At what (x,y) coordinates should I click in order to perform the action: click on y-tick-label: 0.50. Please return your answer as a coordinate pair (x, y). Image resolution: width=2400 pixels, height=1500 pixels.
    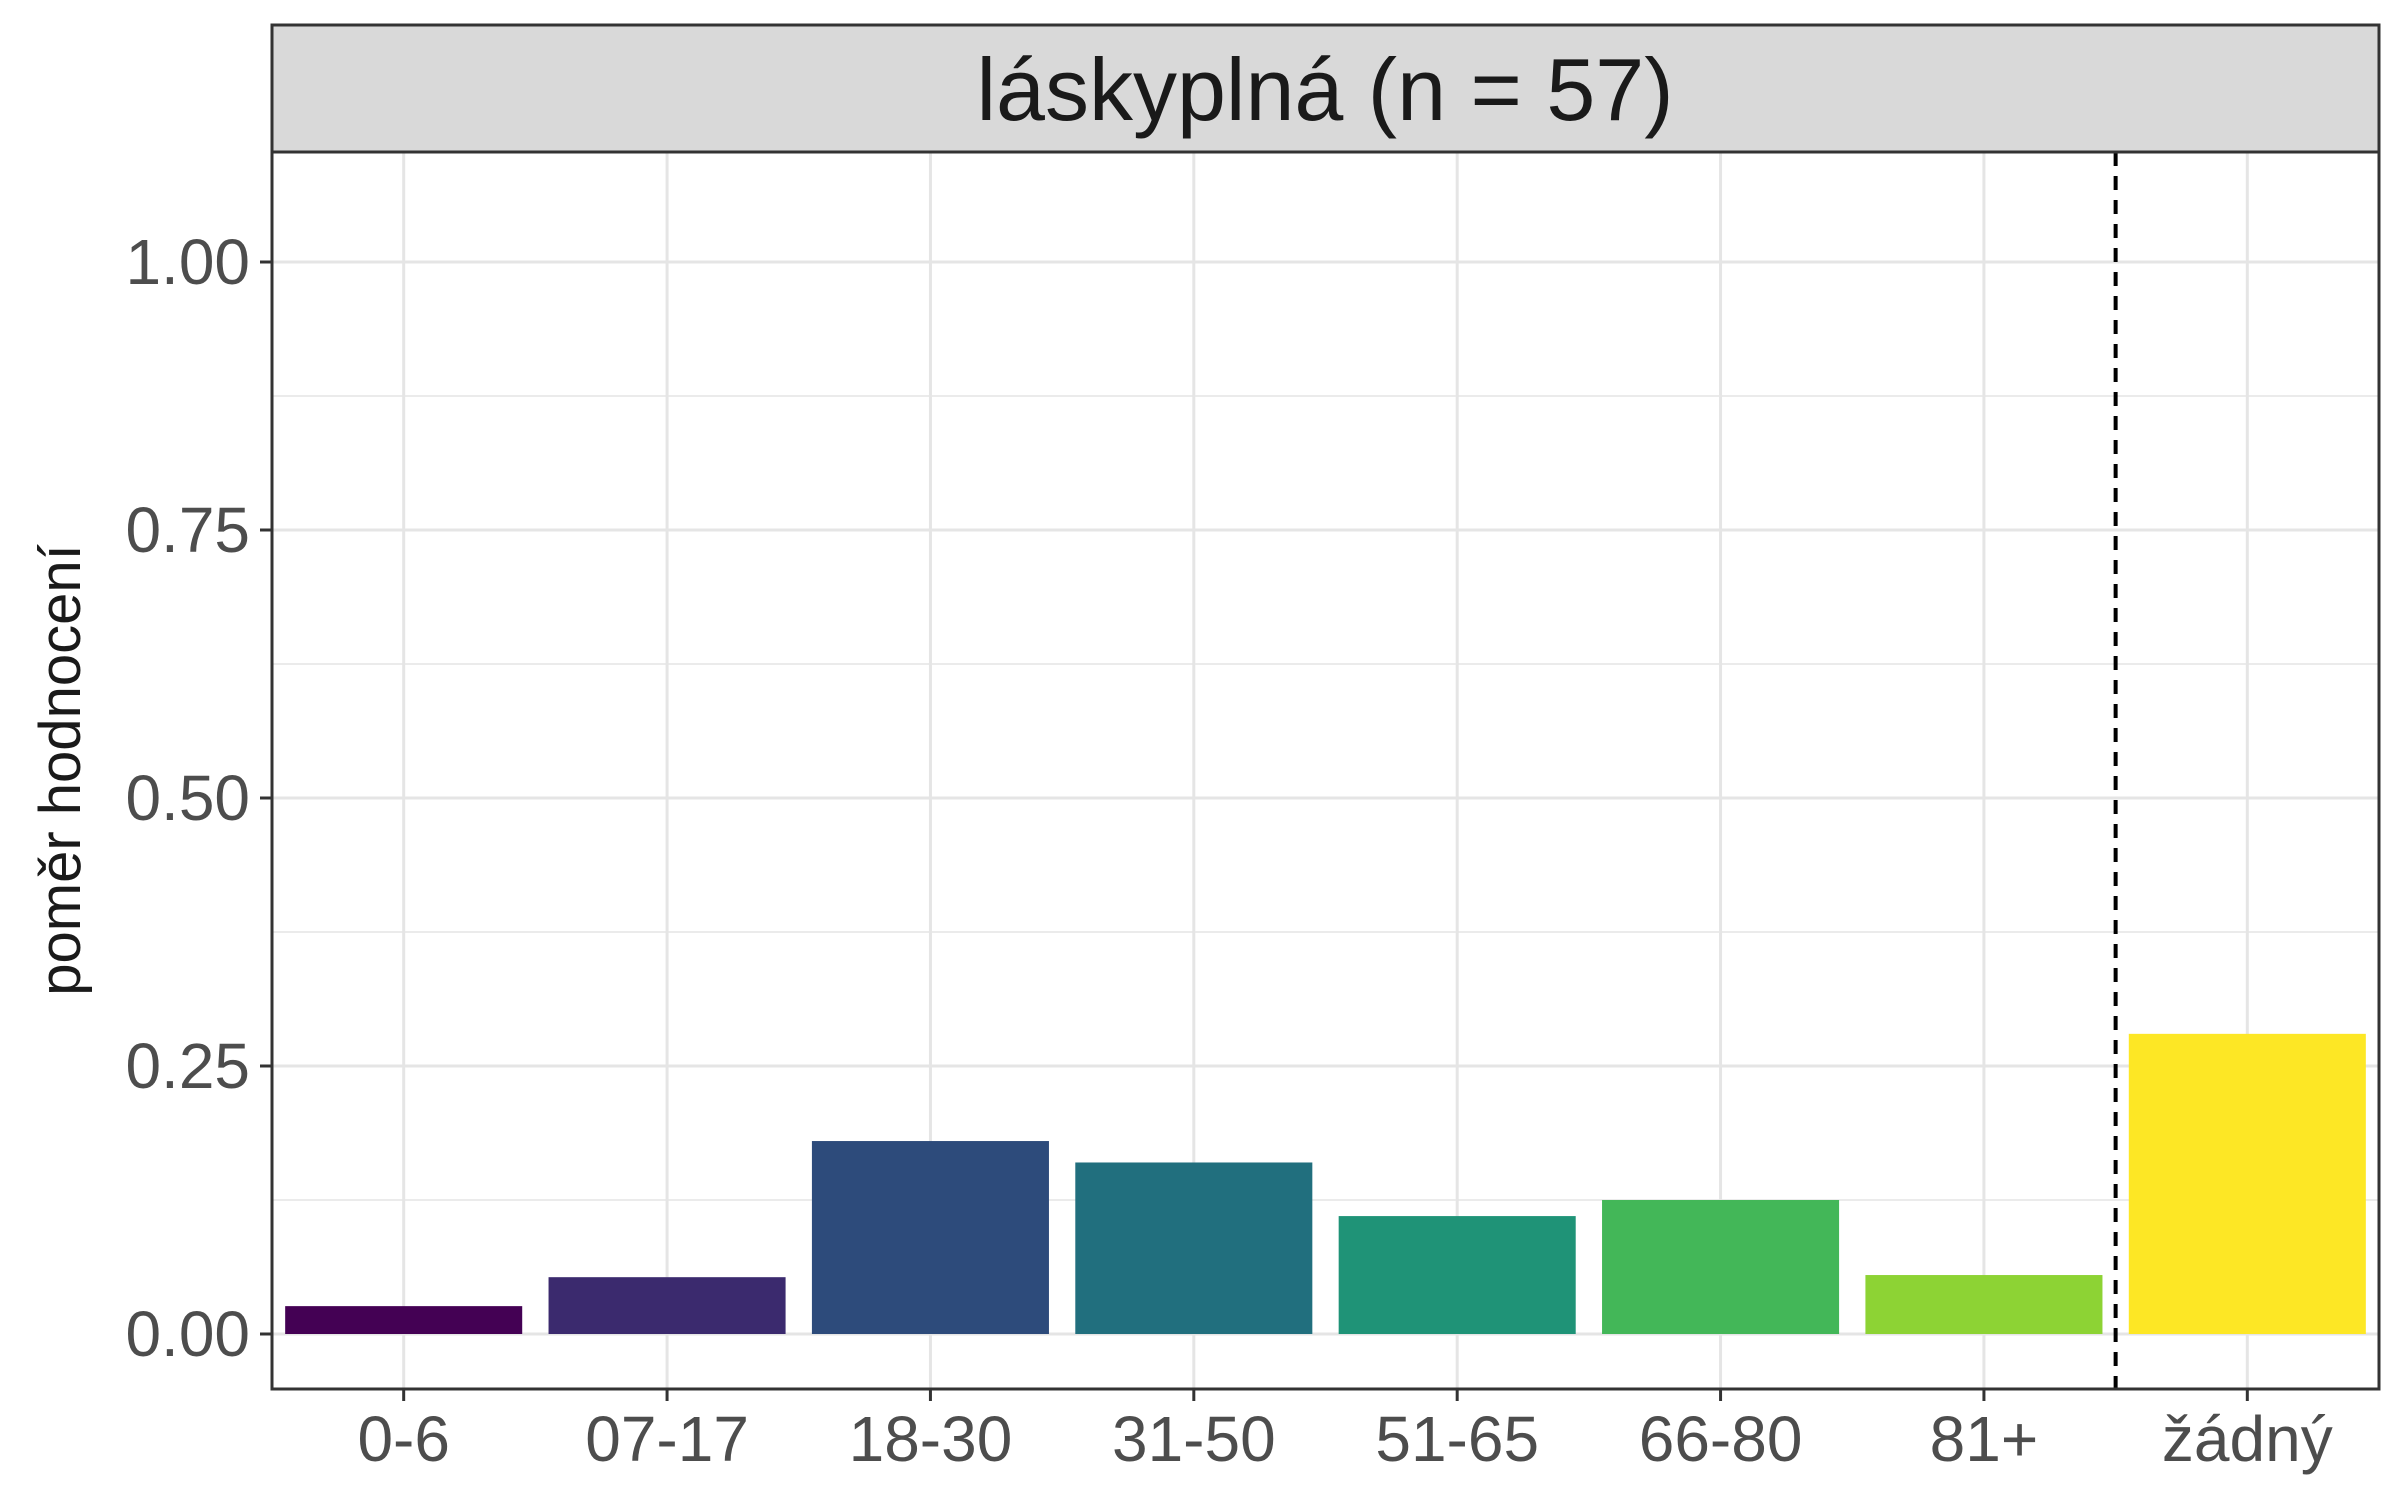
    Looking at the image, I should click on (187, 798).